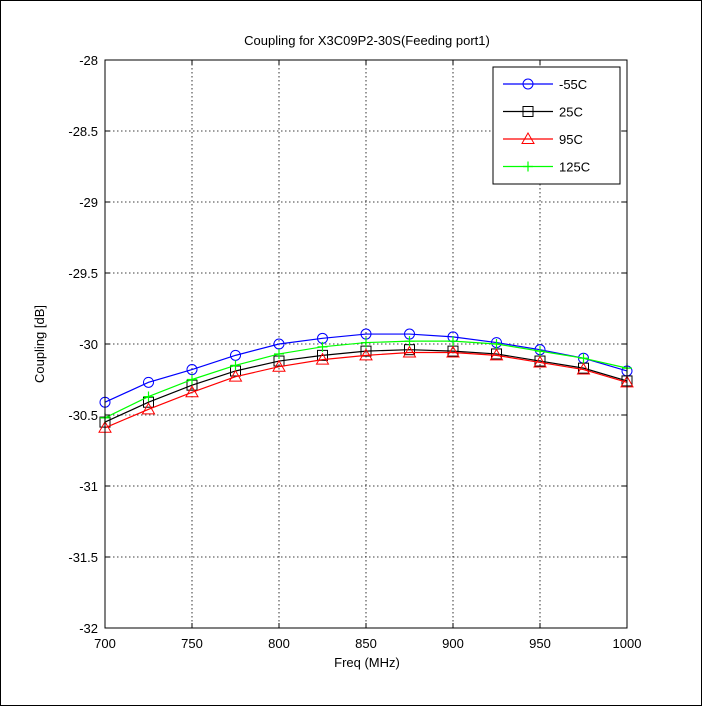  Describe the element at coordinates (546, 167) in the screenshot. I see `legend-item: 125C` at that location.